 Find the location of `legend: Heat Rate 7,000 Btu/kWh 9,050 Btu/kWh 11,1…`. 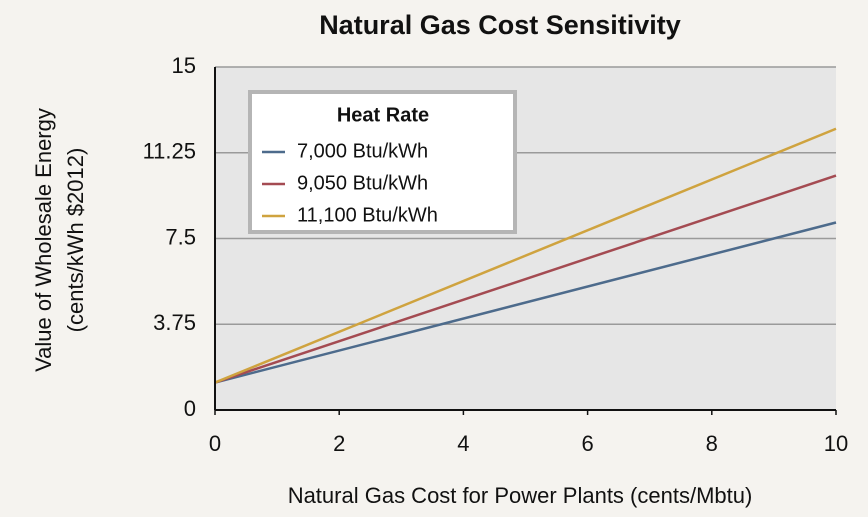

legend: Heat Rate 7,000 Btu/kWh 9,050 Btu/kWh 11,1… is located at coordinates (382, 162).